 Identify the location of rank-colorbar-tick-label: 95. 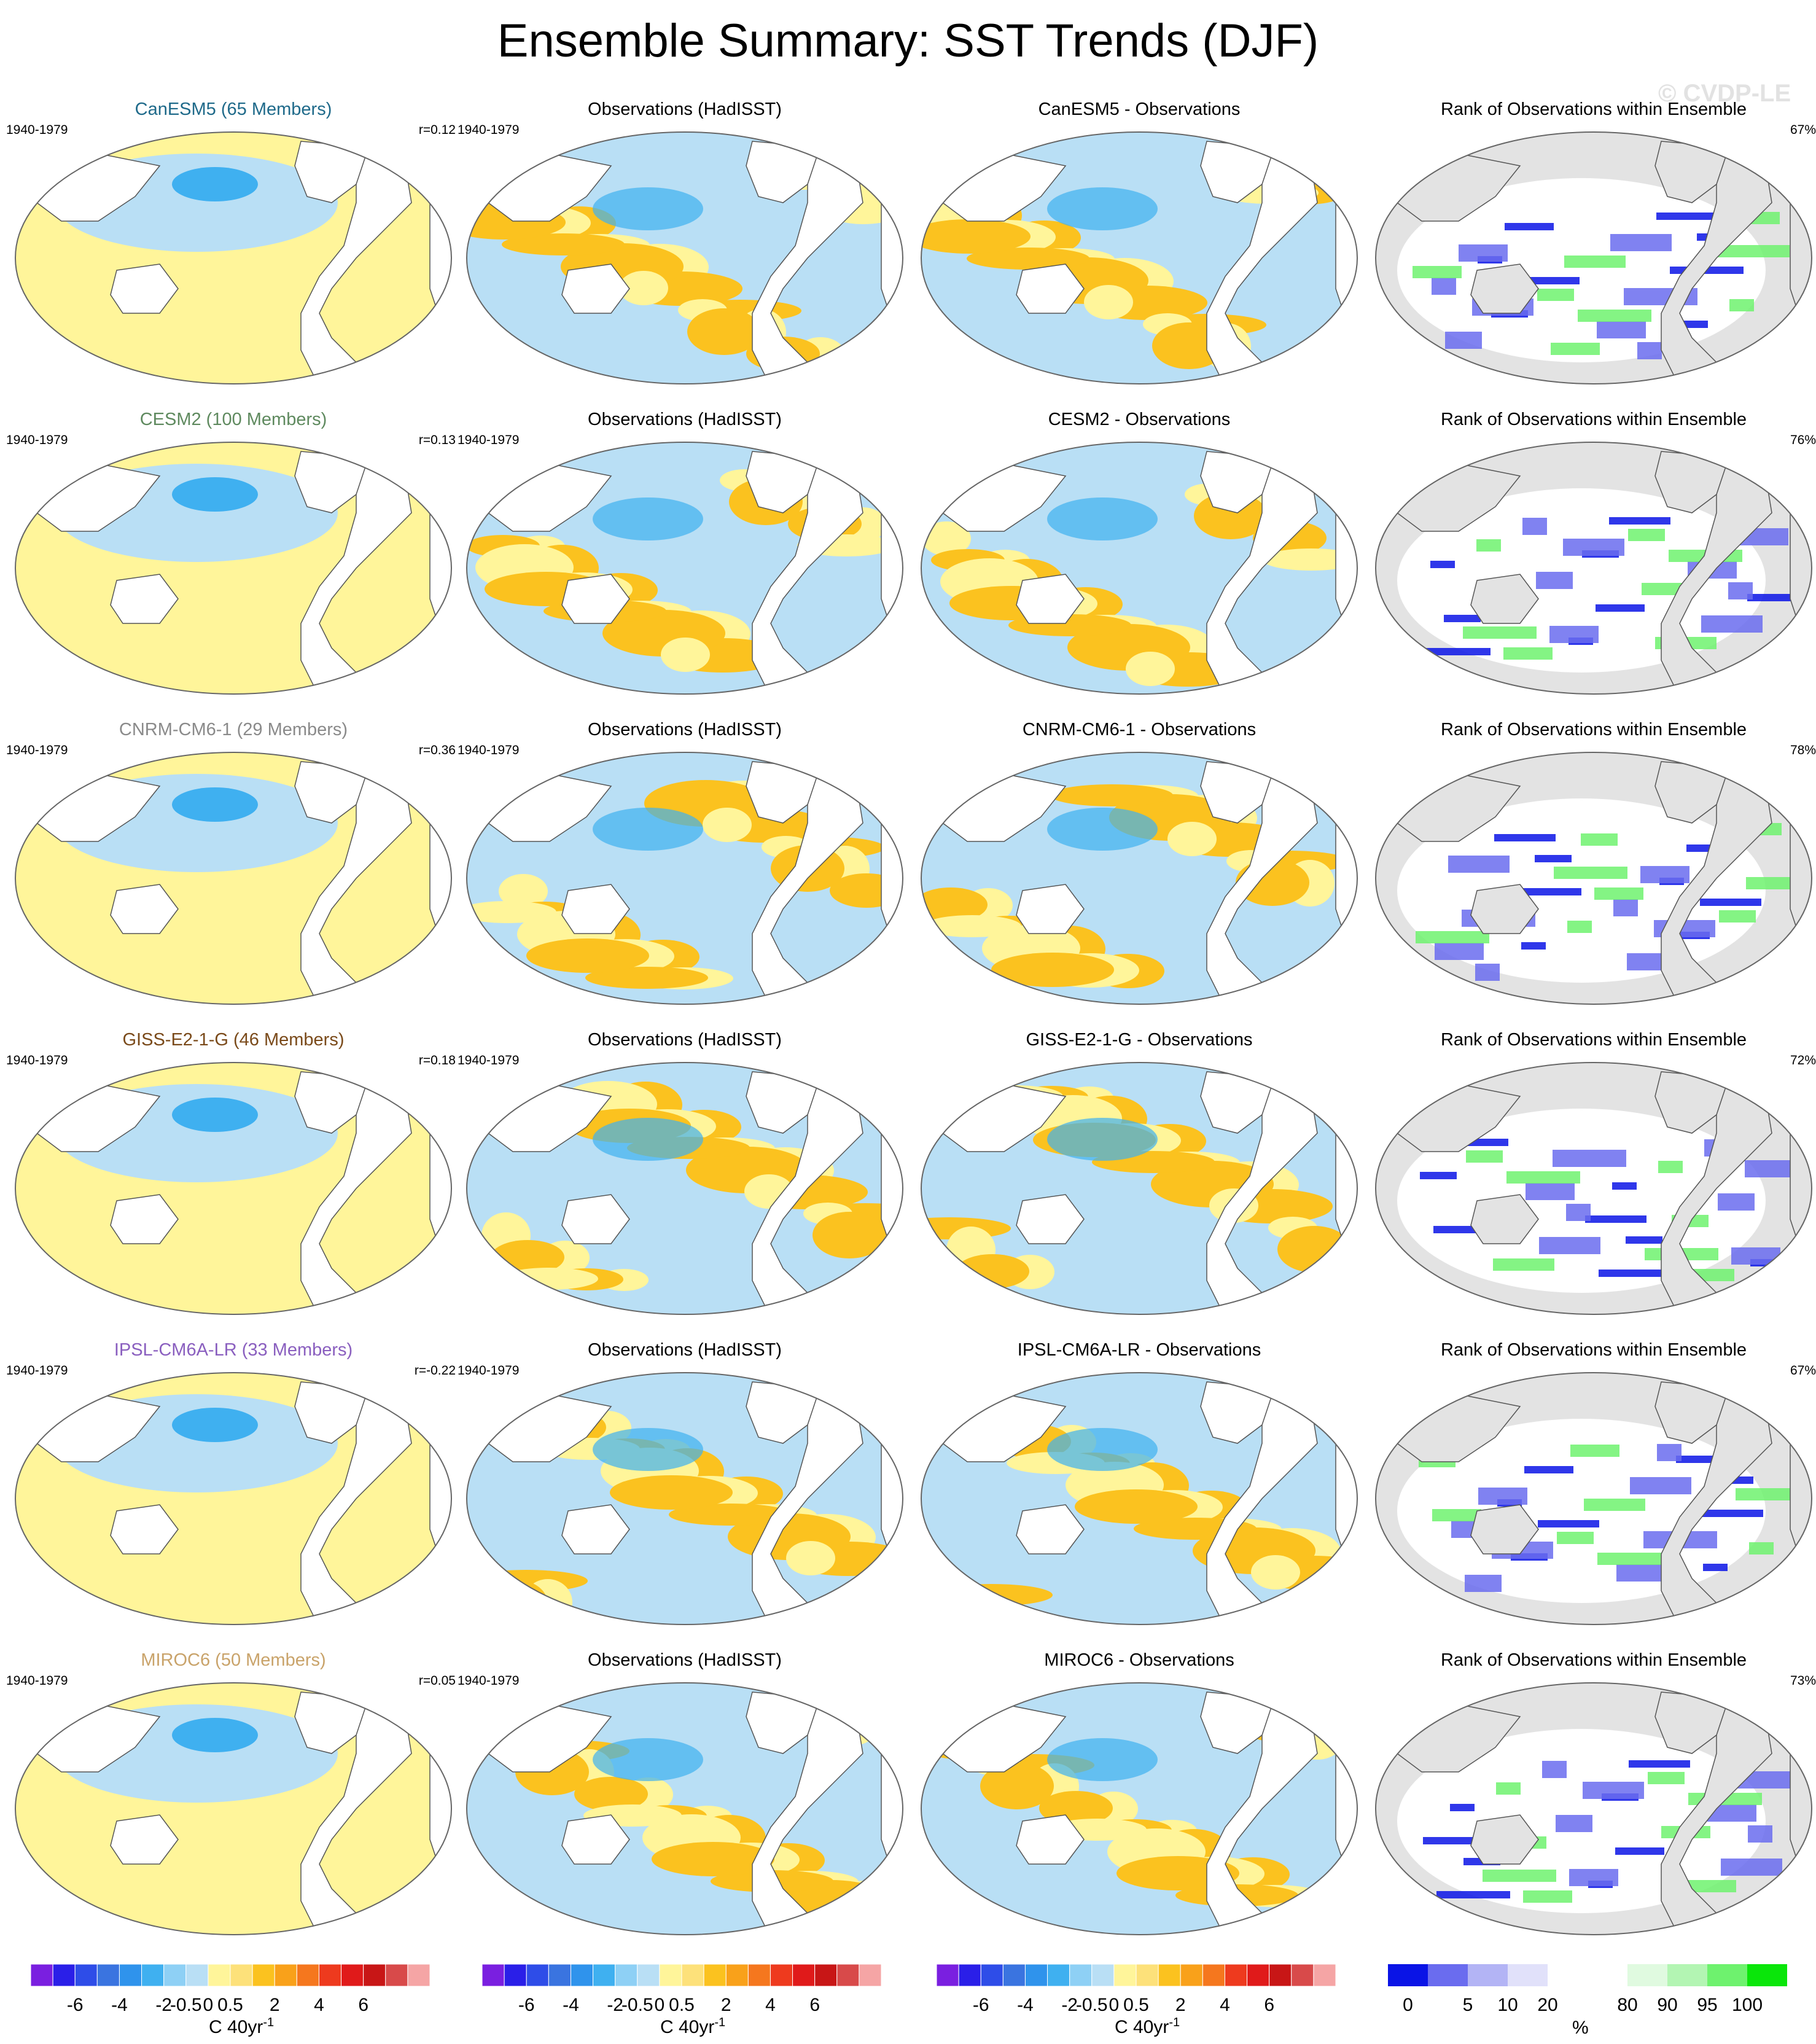
(1707, 2005).